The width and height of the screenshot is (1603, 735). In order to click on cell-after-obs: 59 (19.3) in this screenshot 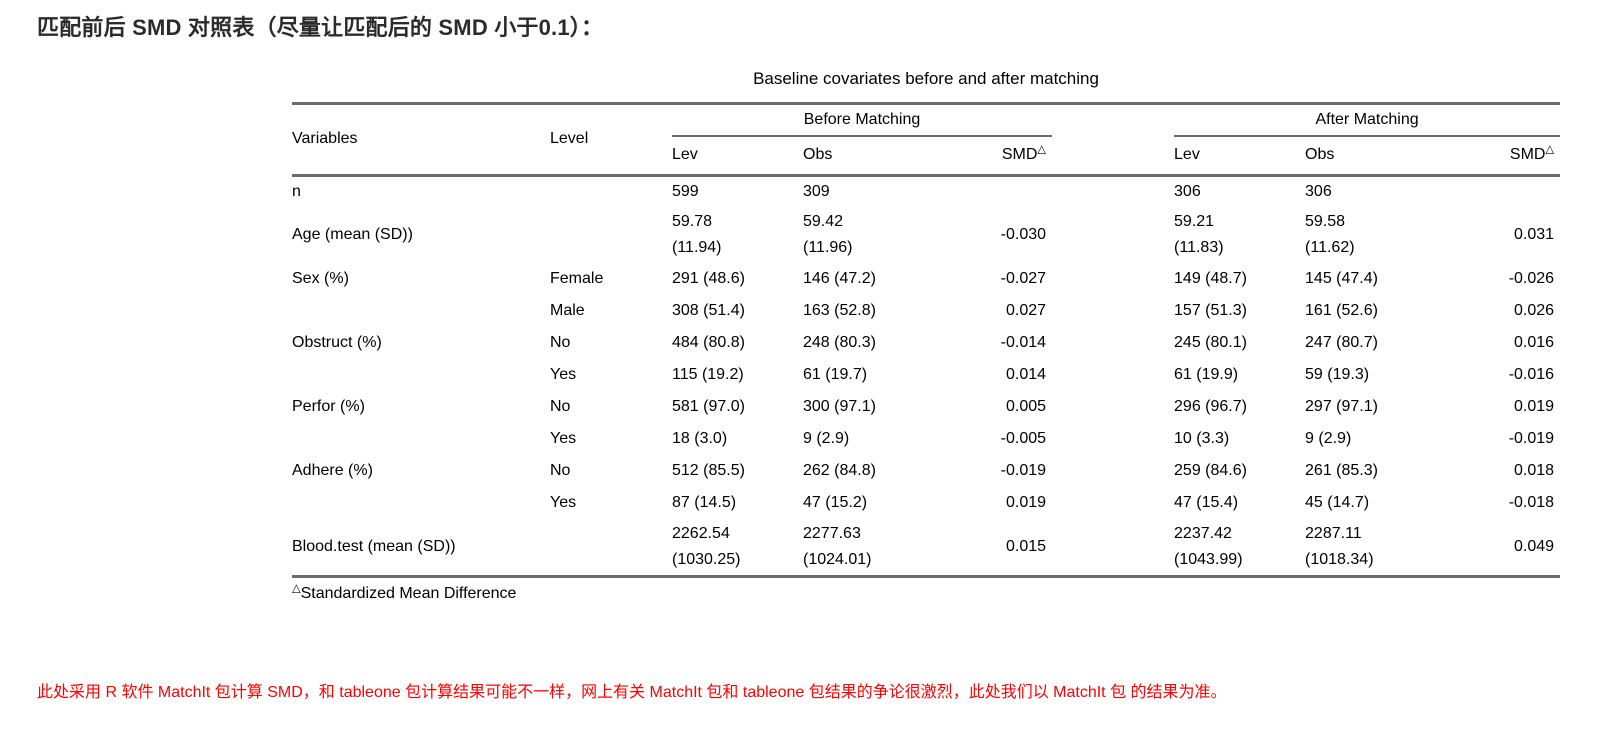, I will do `click(1337, 374)`.